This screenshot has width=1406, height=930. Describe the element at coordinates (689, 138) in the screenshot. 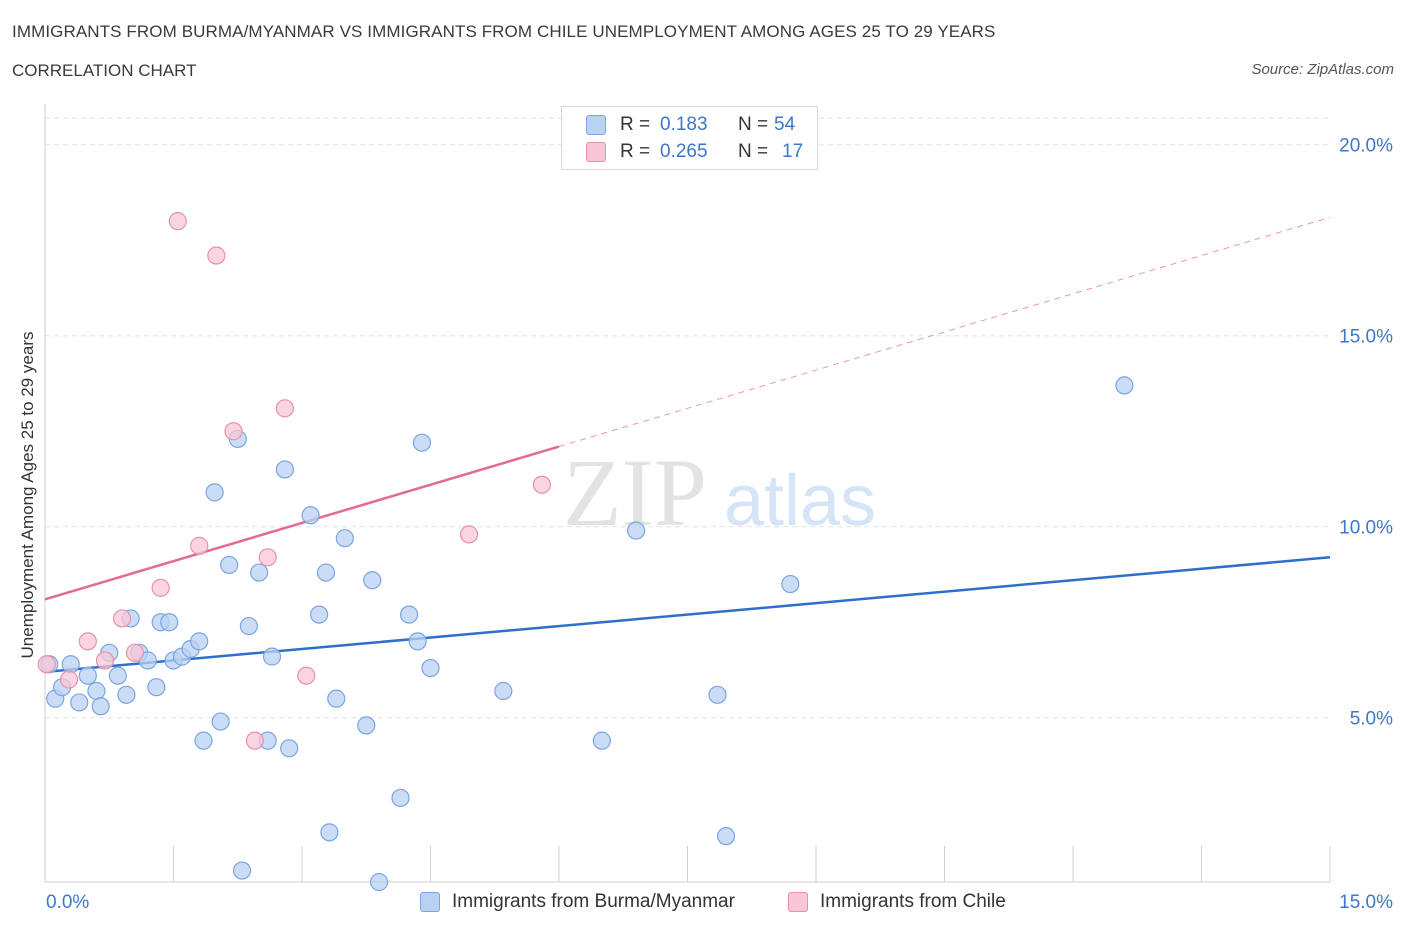

I see `correlation-legend: R = 0.183 N = 54 R = 0.265 N = 17` at that location.